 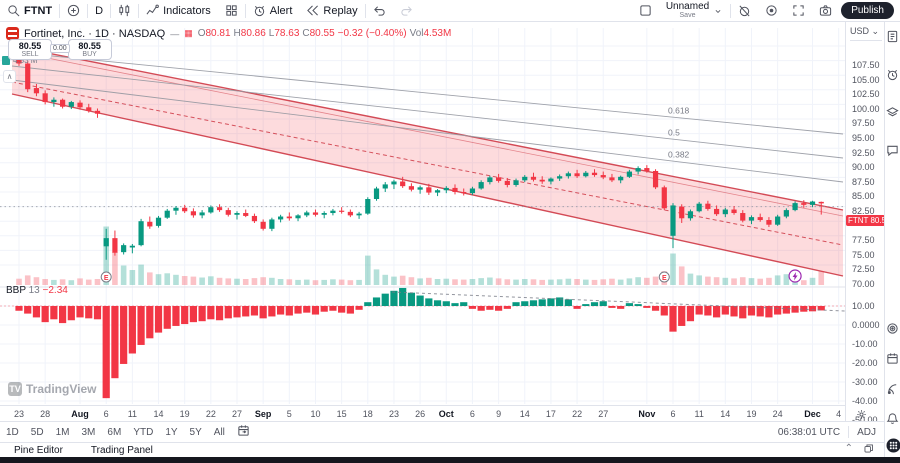 I want to click on compare-add-button, so click(x=73, y=11).